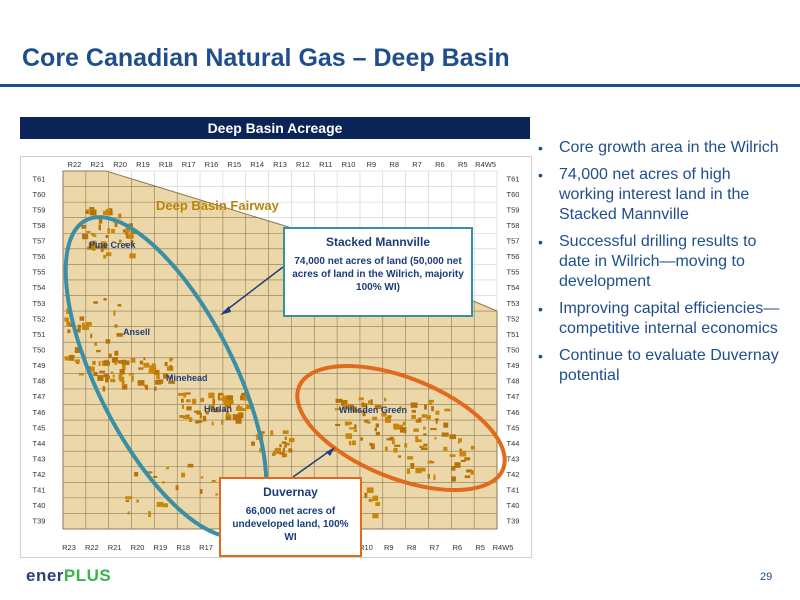 This screenshot has width=800, height=600. Describe the element at coordinates (513, 521) in the screenshot. I see `township-label-right: T39` at that location.